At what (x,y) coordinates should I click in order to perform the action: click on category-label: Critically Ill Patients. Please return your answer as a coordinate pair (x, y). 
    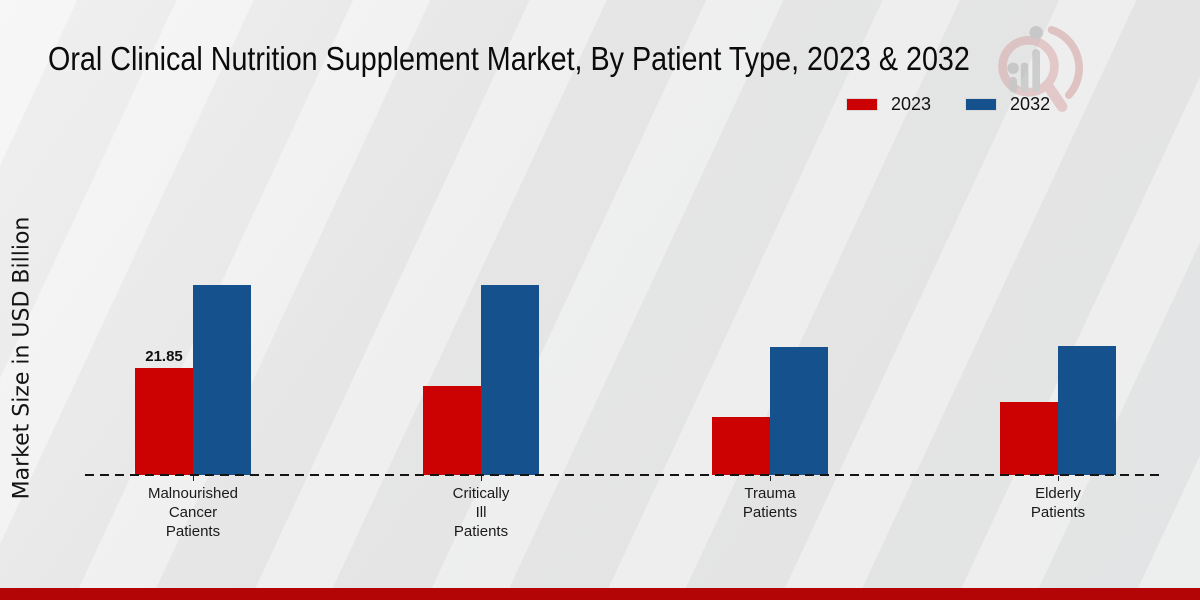
    Looking at the image, I should click on (481, 512).